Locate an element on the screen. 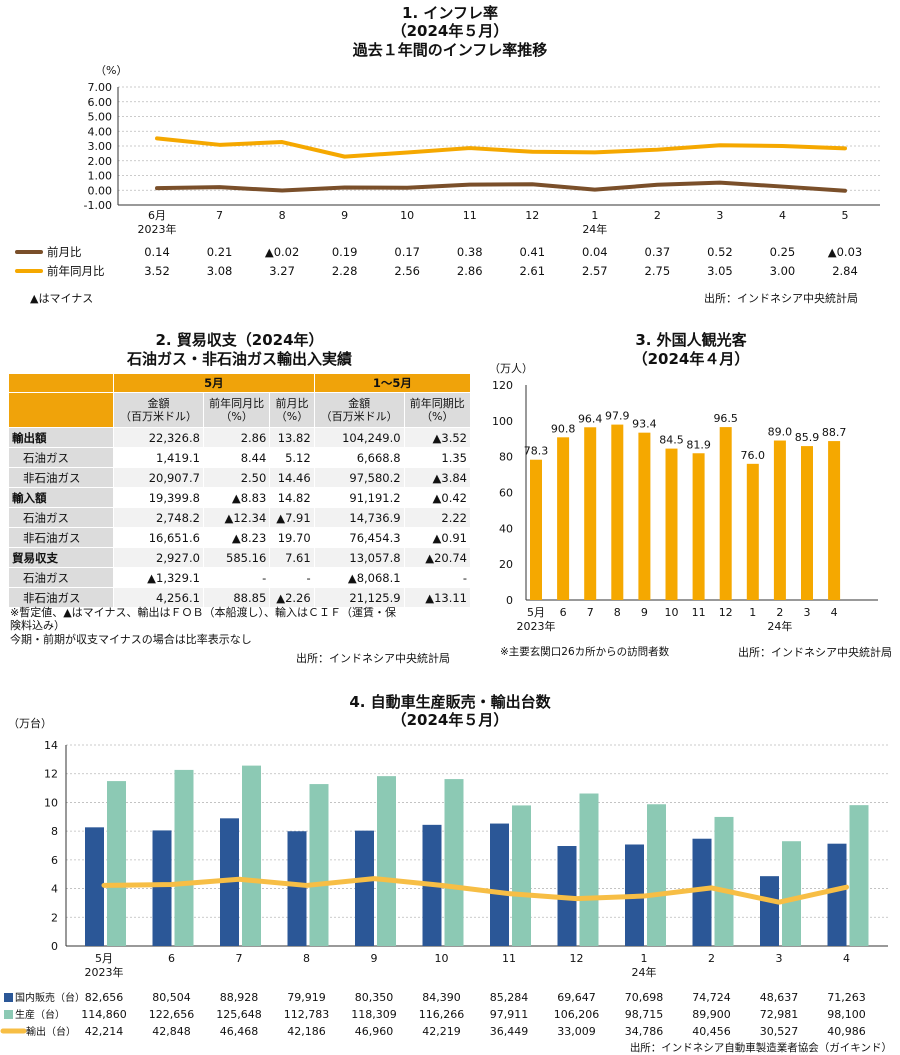  data-label: 2.56 is located at coordinates (407, 271).